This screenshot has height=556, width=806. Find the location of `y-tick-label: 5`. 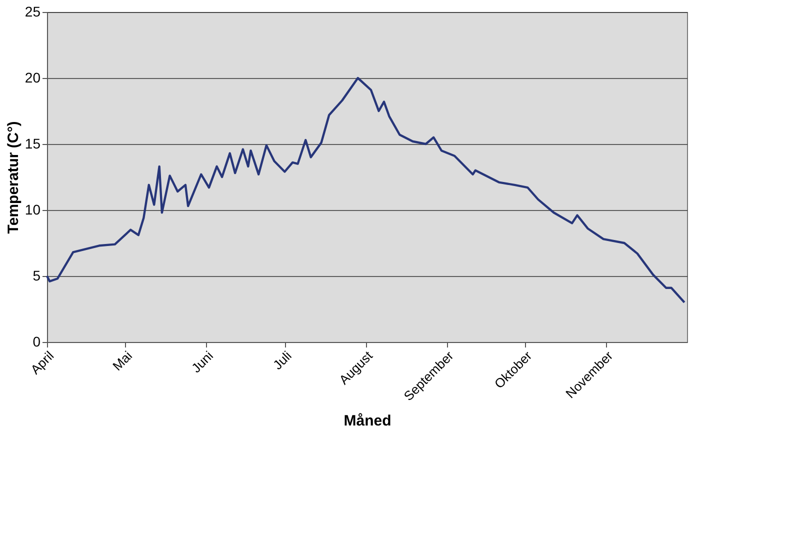

y-tick-label: 5 is located at coordinates (36, 276).